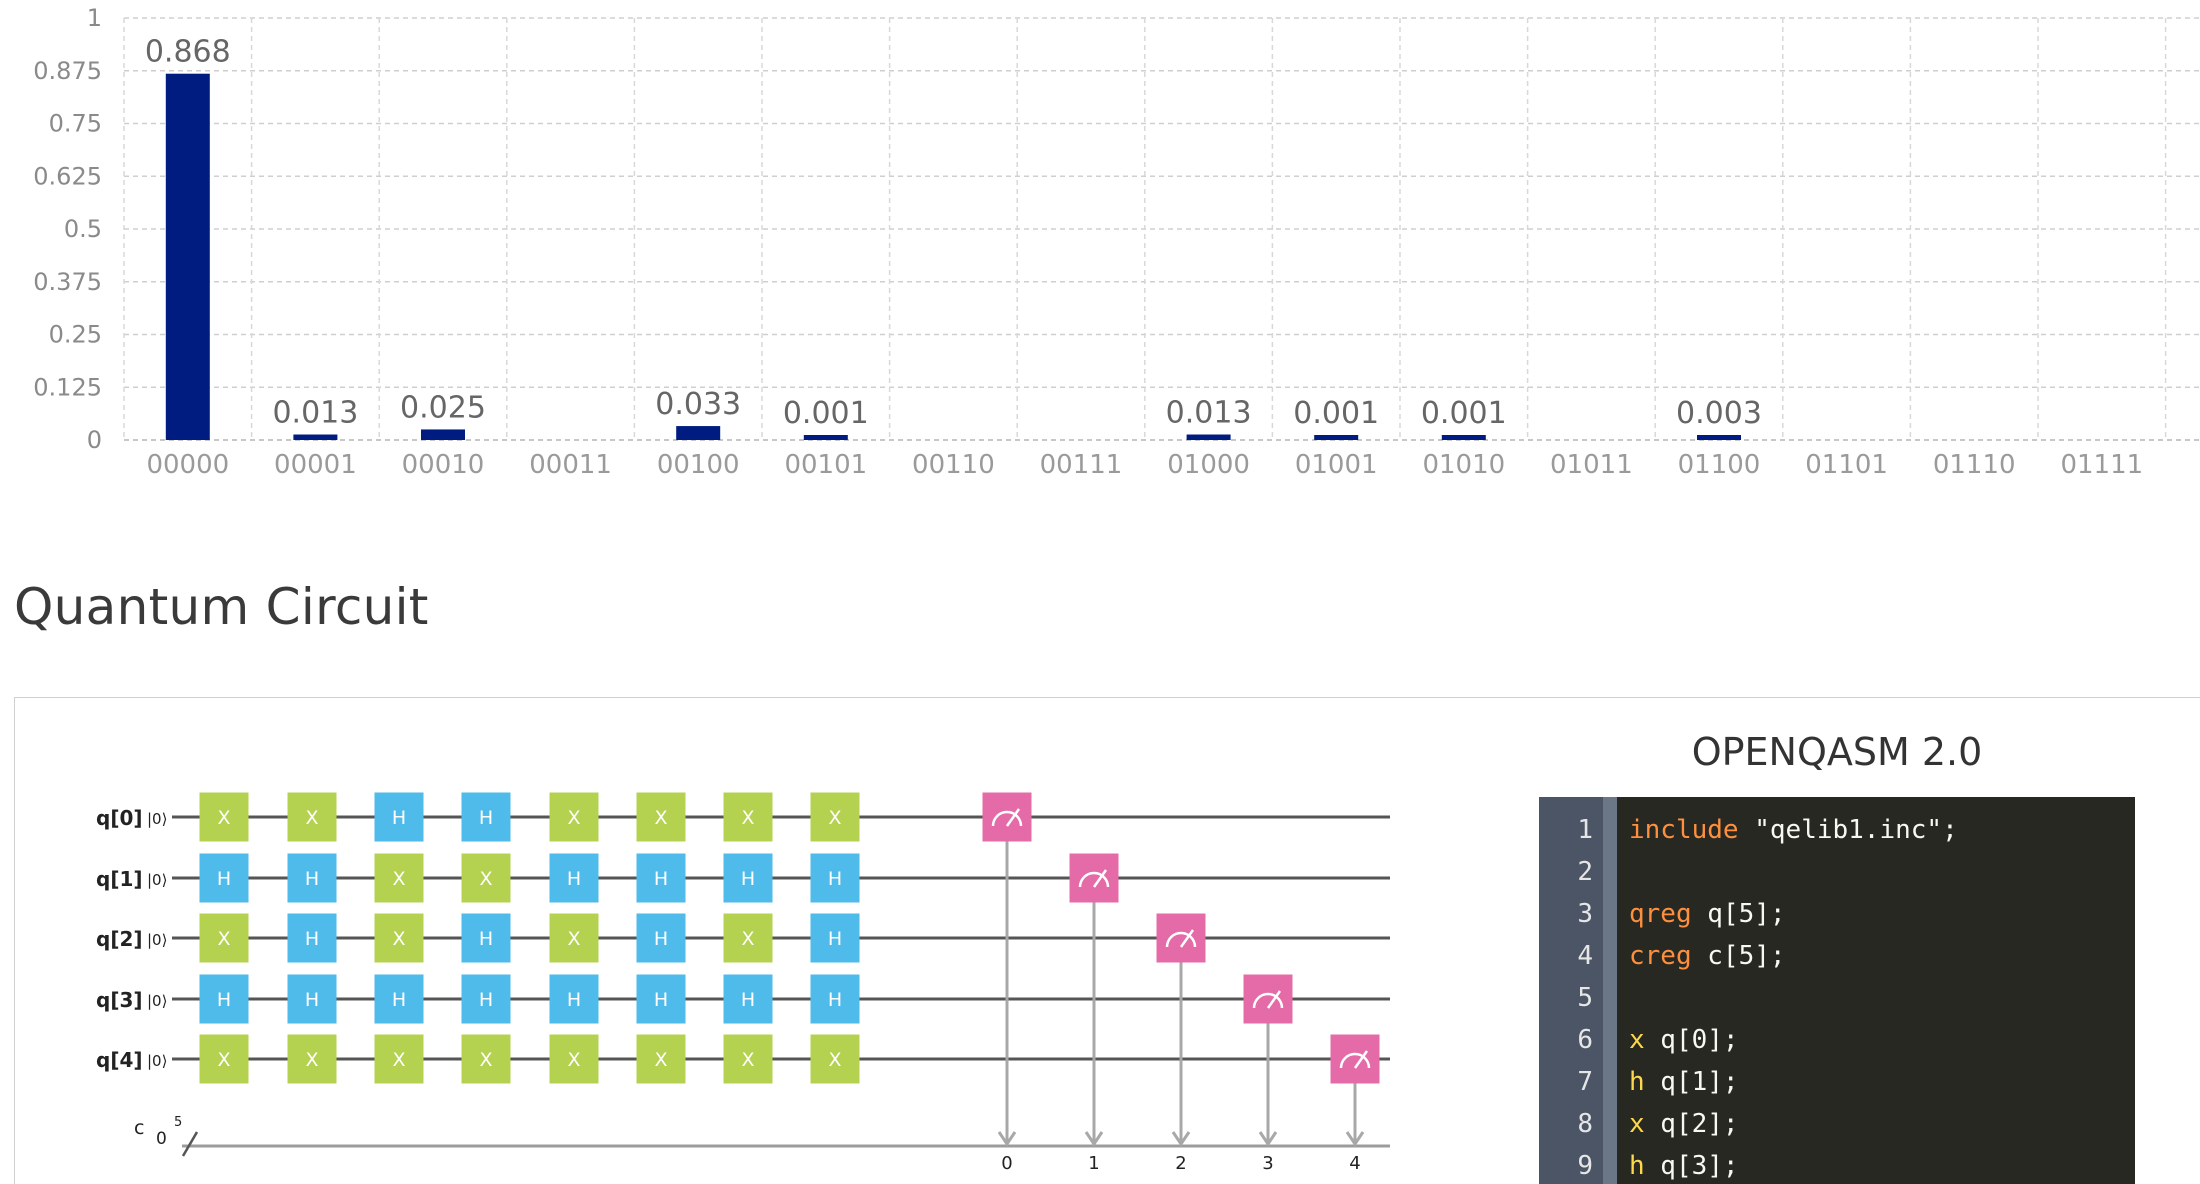 The image size is (2200, 1184). Describe the element at coordinates (75, 124) in the screenshot. I see `y-tick-label: 0.75` at that location.